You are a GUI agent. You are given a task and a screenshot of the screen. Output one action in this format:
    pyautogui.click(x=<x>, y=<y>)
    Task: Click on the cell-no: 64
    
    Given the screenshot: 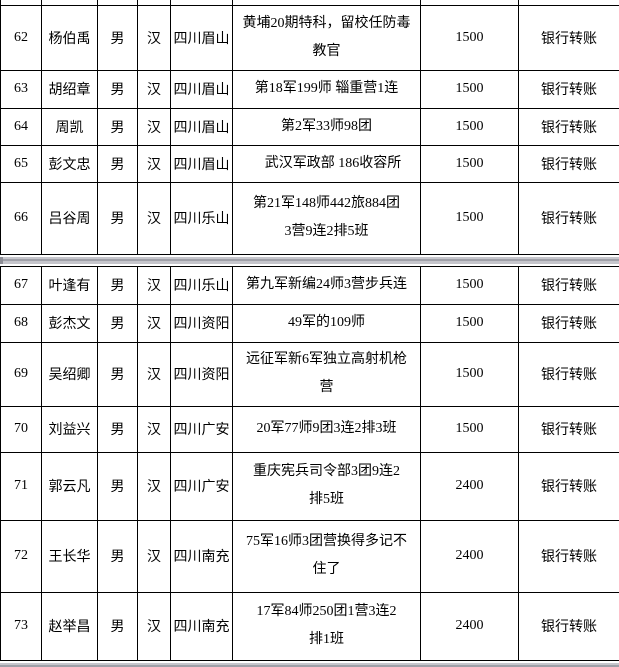 What is the action you would take?
    pyautogui.click(x=21, y=126)
    